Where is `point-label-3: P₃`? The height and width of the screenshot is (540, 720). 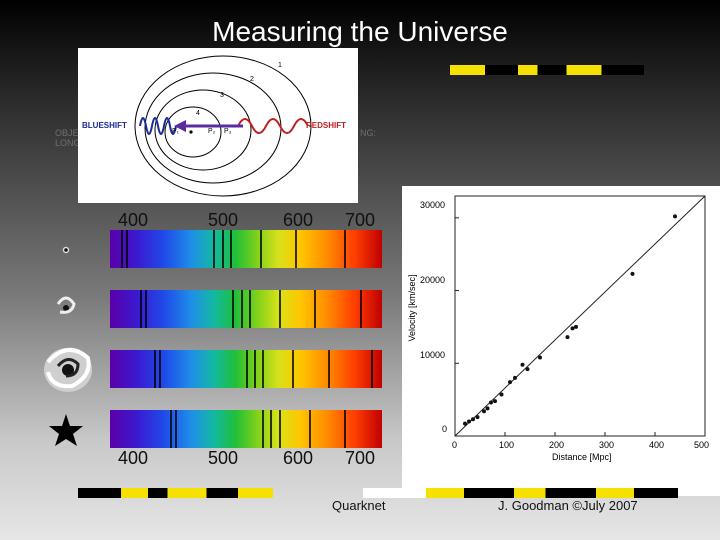 point-label-3: P₃ is located at coordinates (228, 131).